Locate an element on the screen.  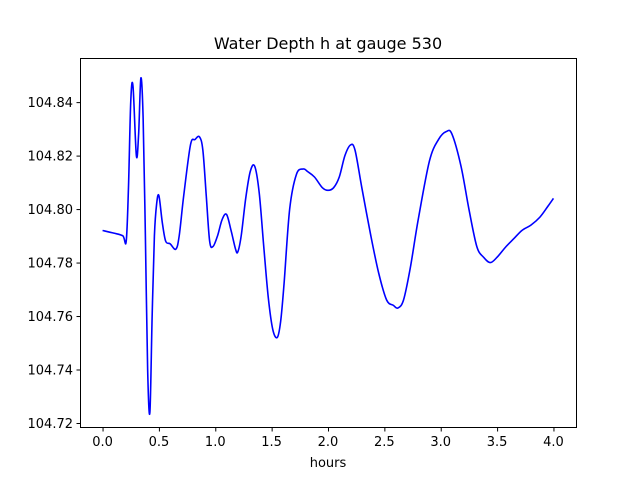
x-tick-label: 2.0 is located at coordinates (328, 442).